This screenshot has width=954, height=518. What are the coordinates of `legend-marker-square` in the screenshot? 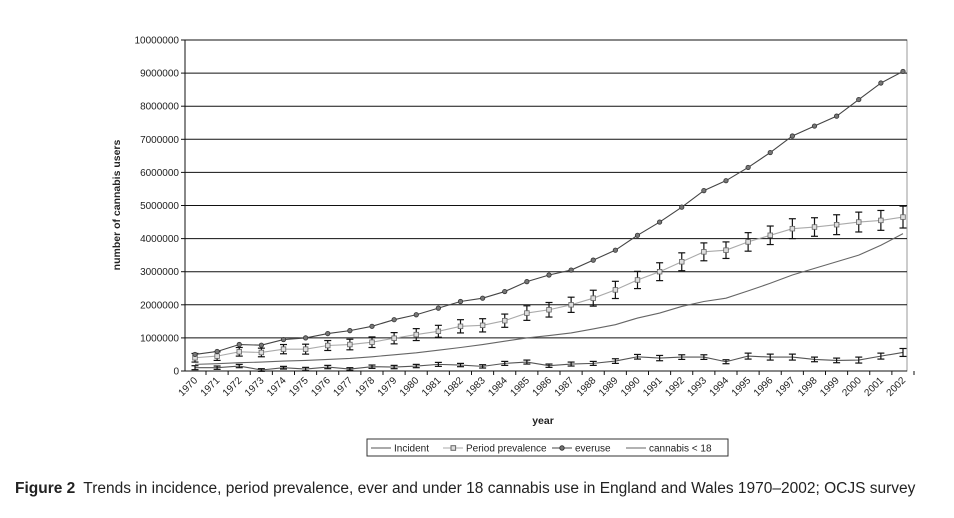 It's located at (453, 448).